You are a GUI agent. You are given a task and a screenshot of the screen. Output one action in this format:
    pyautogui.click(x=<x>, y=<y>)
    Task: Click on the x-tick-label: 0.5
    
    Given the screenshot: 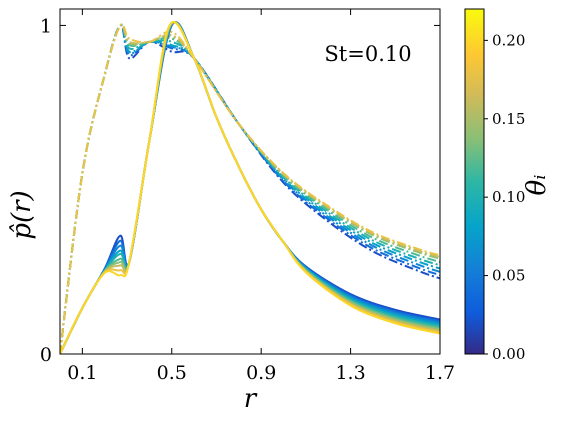 What is the action you would take?
    pyautogui.click(x=172, y=373)
    